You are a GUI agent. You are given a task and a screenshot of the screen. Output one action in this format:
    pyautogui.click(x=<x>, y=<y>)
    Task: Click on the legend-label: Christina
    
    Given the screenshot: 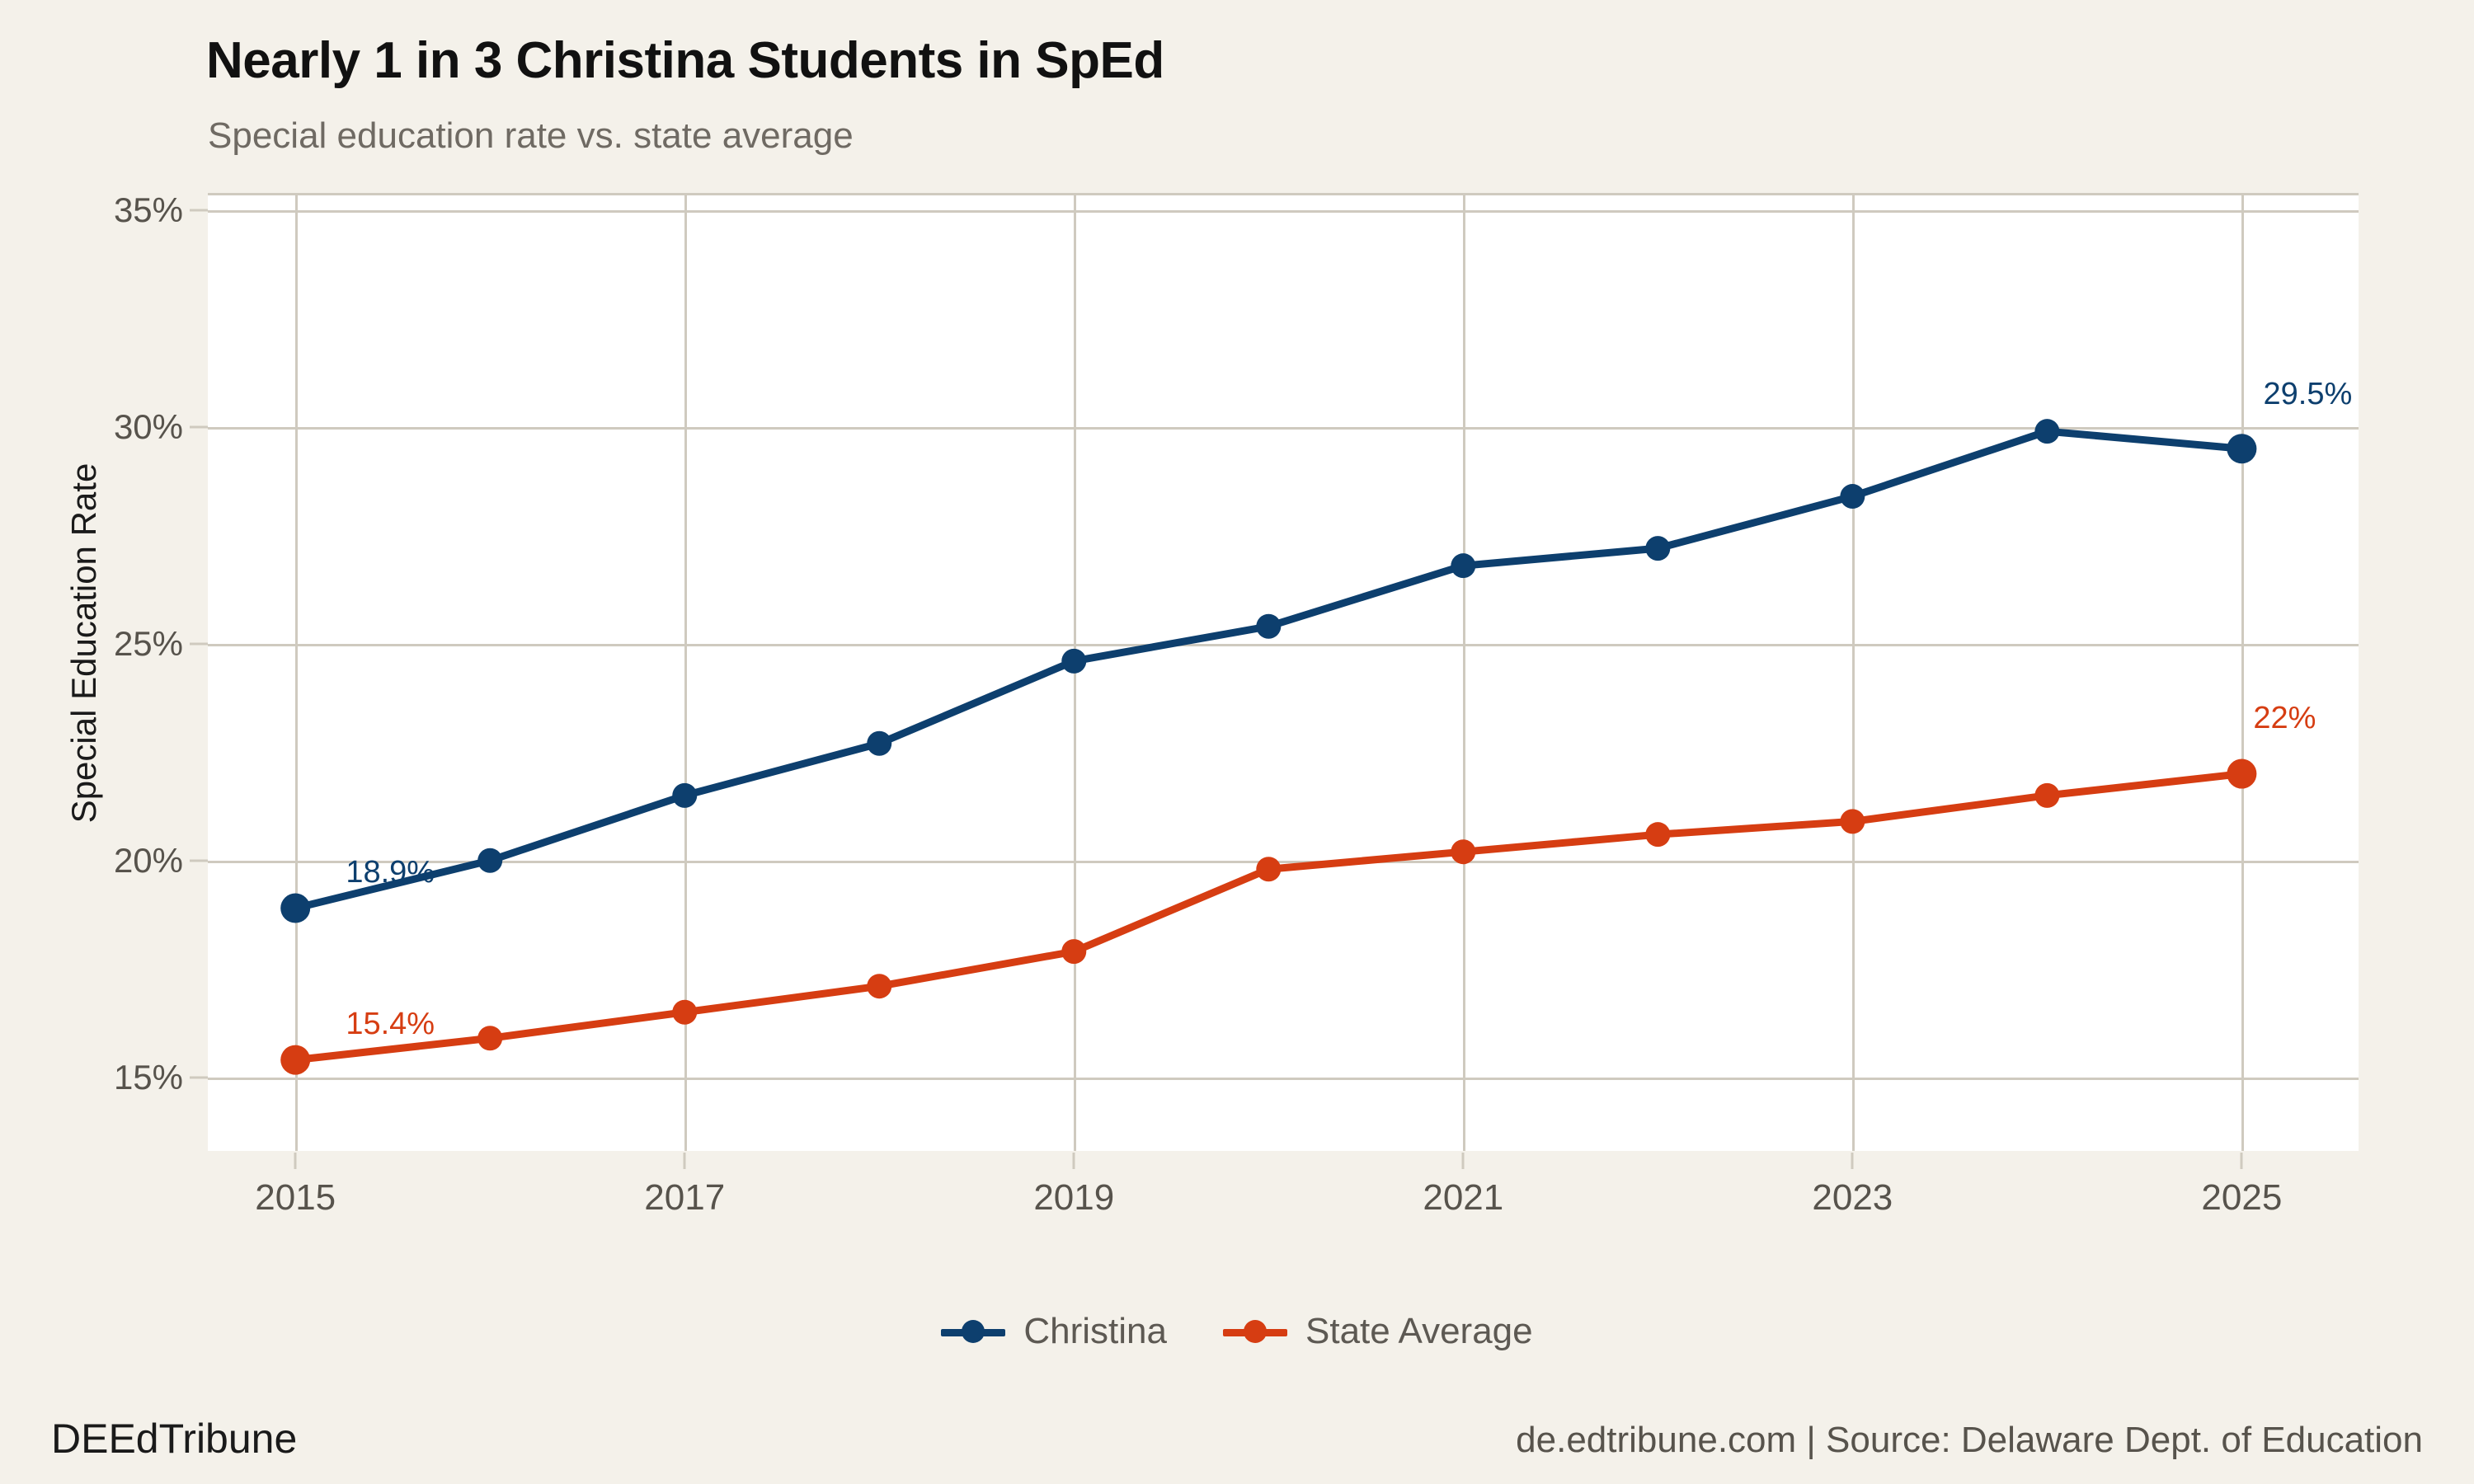 What is the action you would take?
    pyautogui.click(x=1095, y=1331)
    